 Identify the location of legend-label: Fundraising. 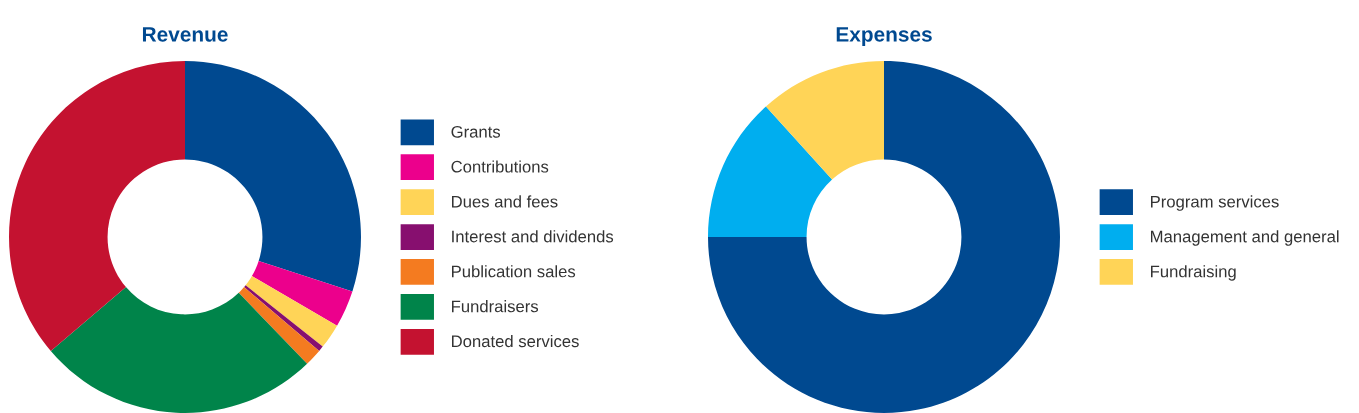
(1193, 273).